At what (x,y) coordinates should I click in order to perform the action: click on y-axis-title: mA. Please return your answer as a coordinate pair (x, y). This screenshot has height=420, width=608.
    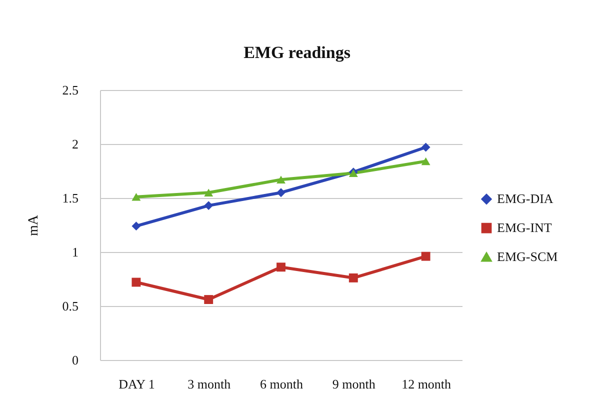
    Looking at the image, I should click on (34, 225).